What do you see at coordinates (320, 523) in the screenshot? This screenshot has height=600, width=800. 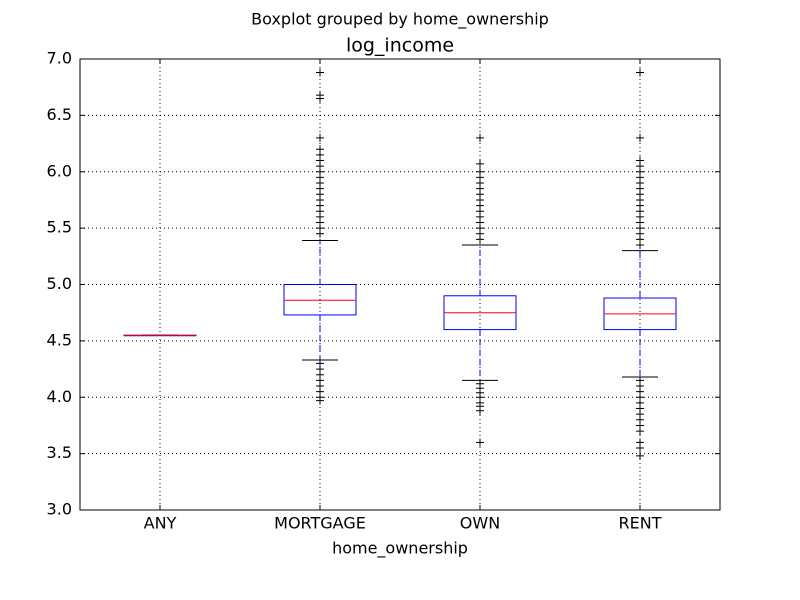 I see `x-tick-label: MORTGAGE` at bounding box center [320, 523].